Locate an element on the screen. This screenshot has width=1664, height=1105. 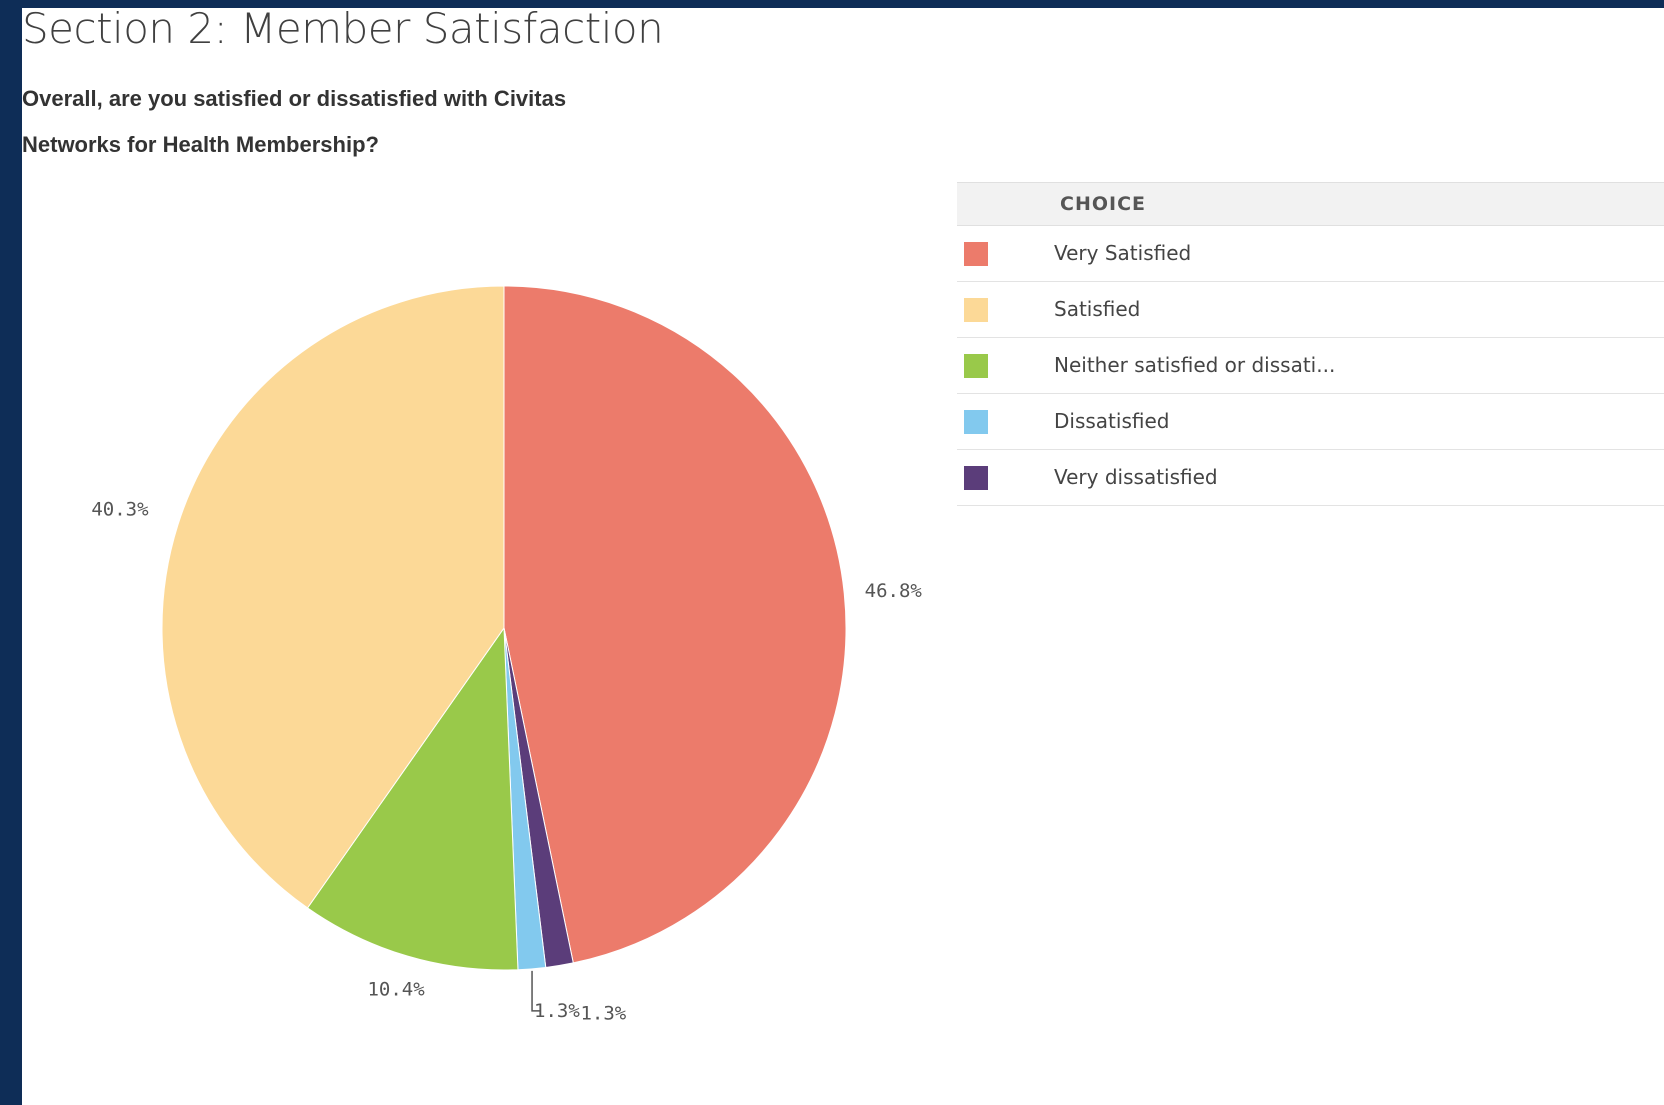
legend-swatch-satisfied is located at coordinates (976, 310).